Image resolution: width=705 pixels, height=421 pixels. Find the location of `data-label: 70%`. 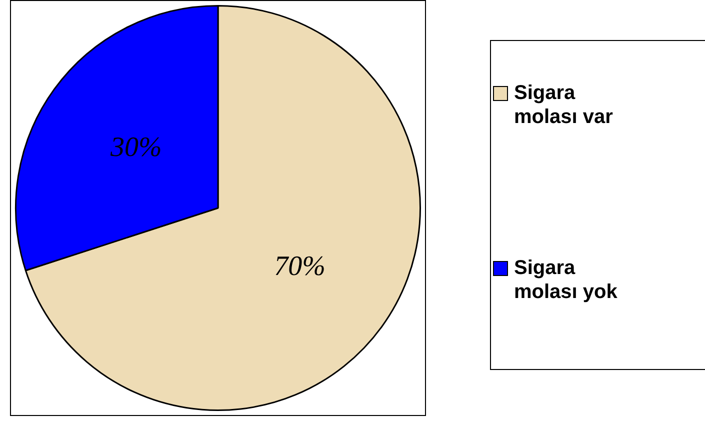

data-label: 70% is located at coordinates (300, 266).